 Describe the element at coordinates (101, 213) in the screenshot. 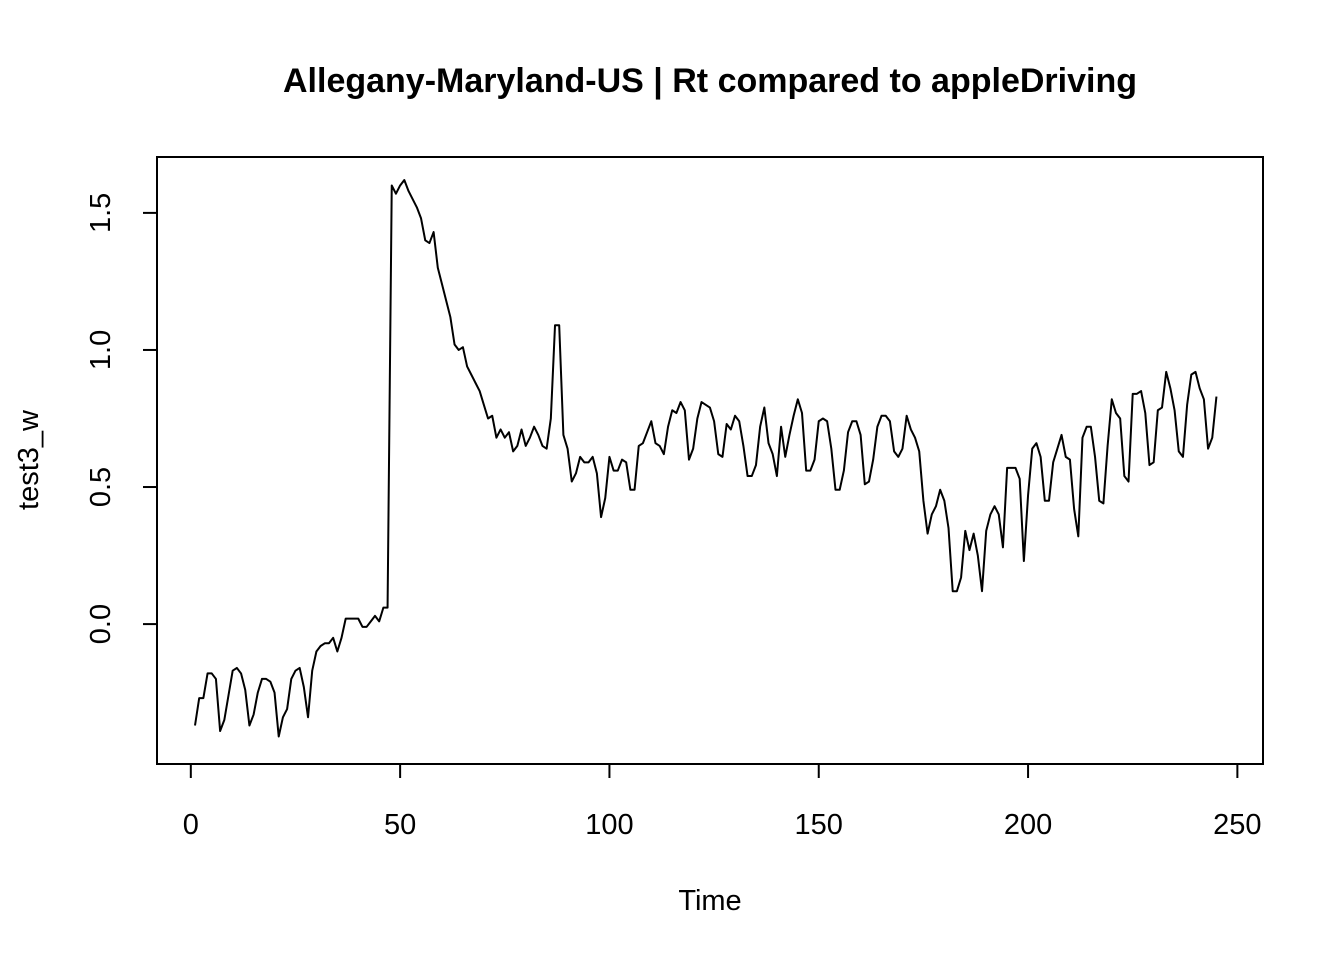

I see `y-tick-label: 1.5` at that location.